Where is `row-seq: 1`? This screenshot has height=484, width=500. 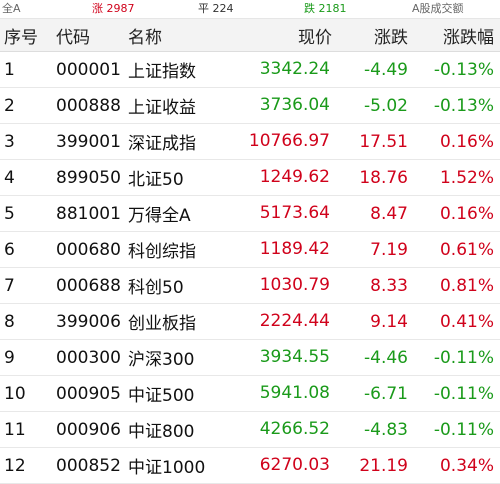
row-seq: 1 is located at coordinates (26, 69).